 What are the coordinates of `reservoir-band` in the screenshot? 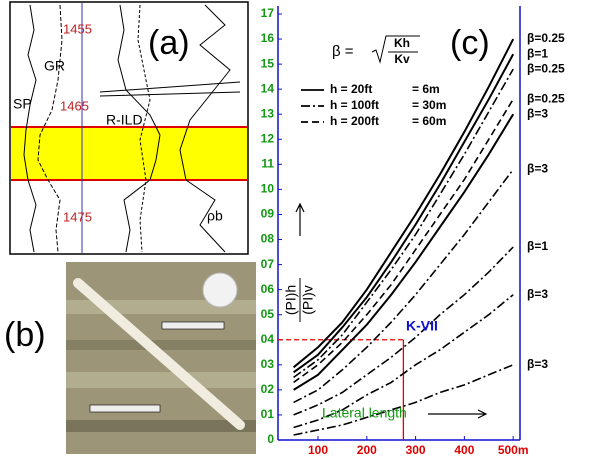 It's located at (129, 153).